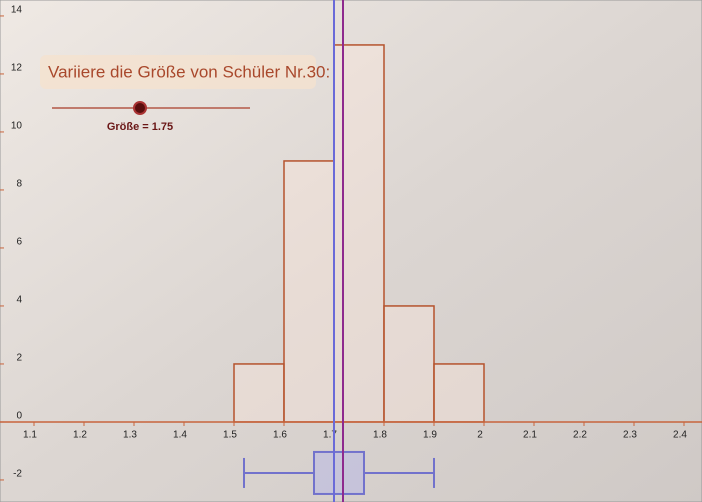  Describe the element at coordinates (530, 435) in the screenshot. I see `x-tick-label: 2.1` at that location.